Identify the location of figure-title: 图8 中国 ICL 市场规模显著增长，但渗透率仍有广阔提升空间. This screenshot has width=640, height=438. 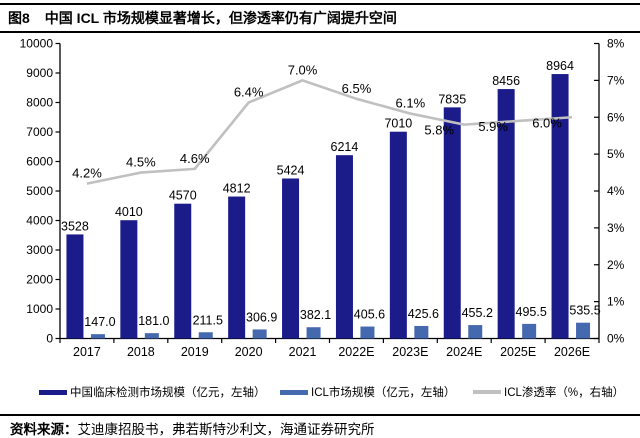
(320, 18).